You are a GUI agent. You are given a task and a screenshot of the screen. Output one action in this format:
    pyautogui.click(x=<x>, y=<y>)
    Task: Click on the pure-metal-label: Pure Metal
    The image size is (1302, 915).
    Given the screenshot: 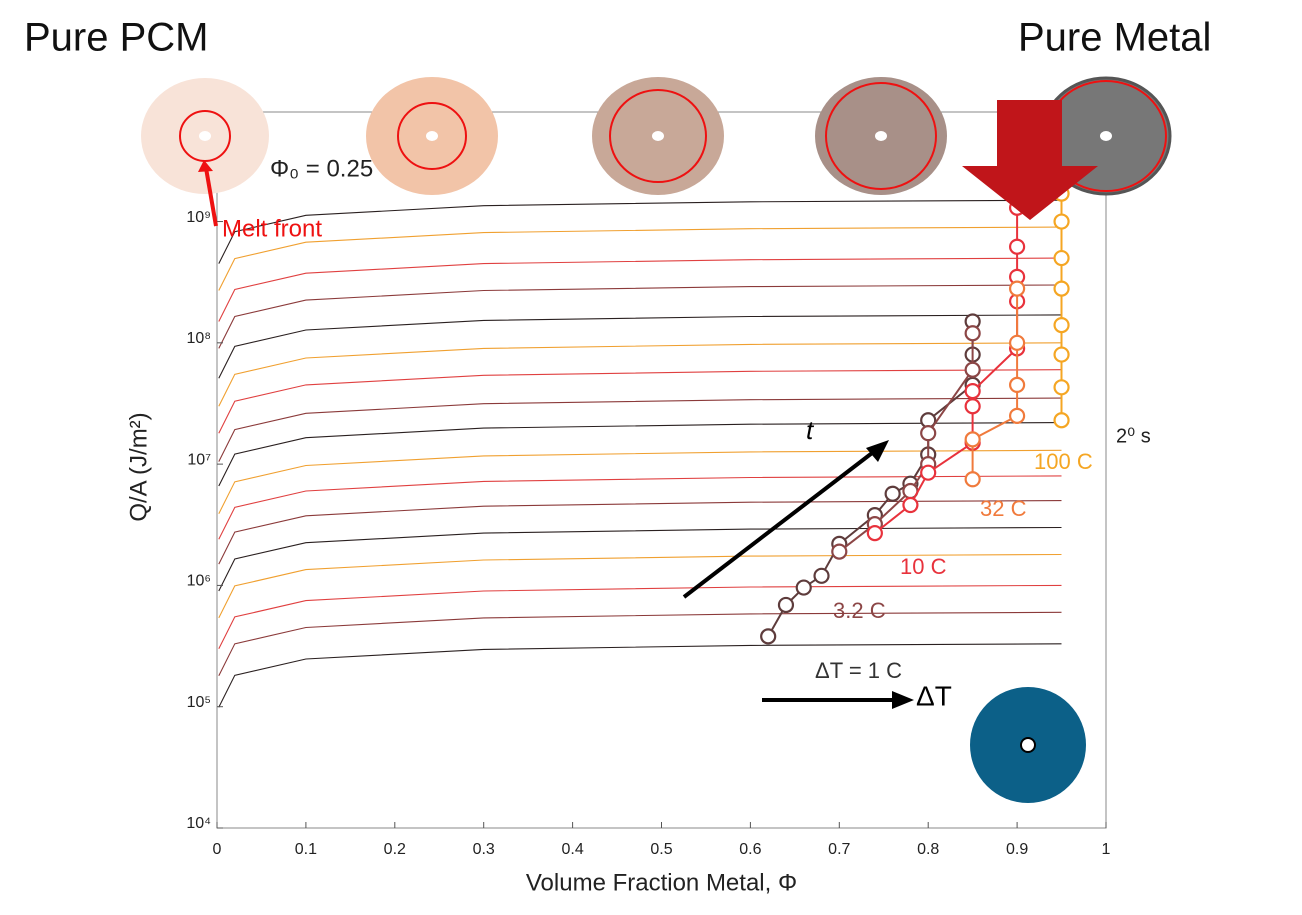 What is the action you would take?
    pyautogui.click(x=1114, y=38)
    